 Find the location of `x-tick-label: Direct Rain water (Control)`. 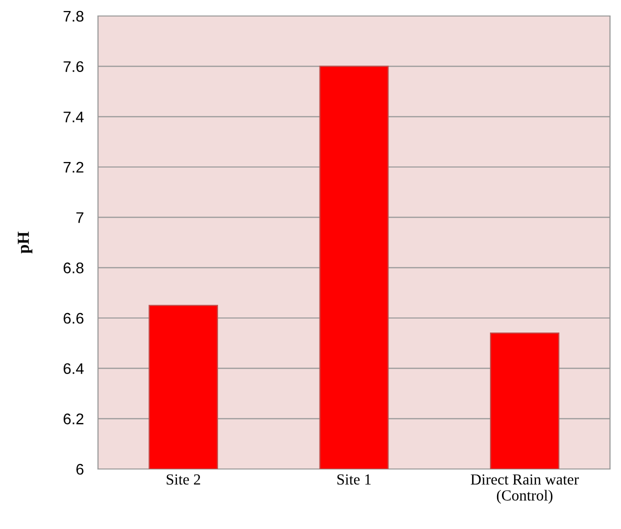

x-tick-label: Direct Rain water (Control) is located at coordinates (524, 489).